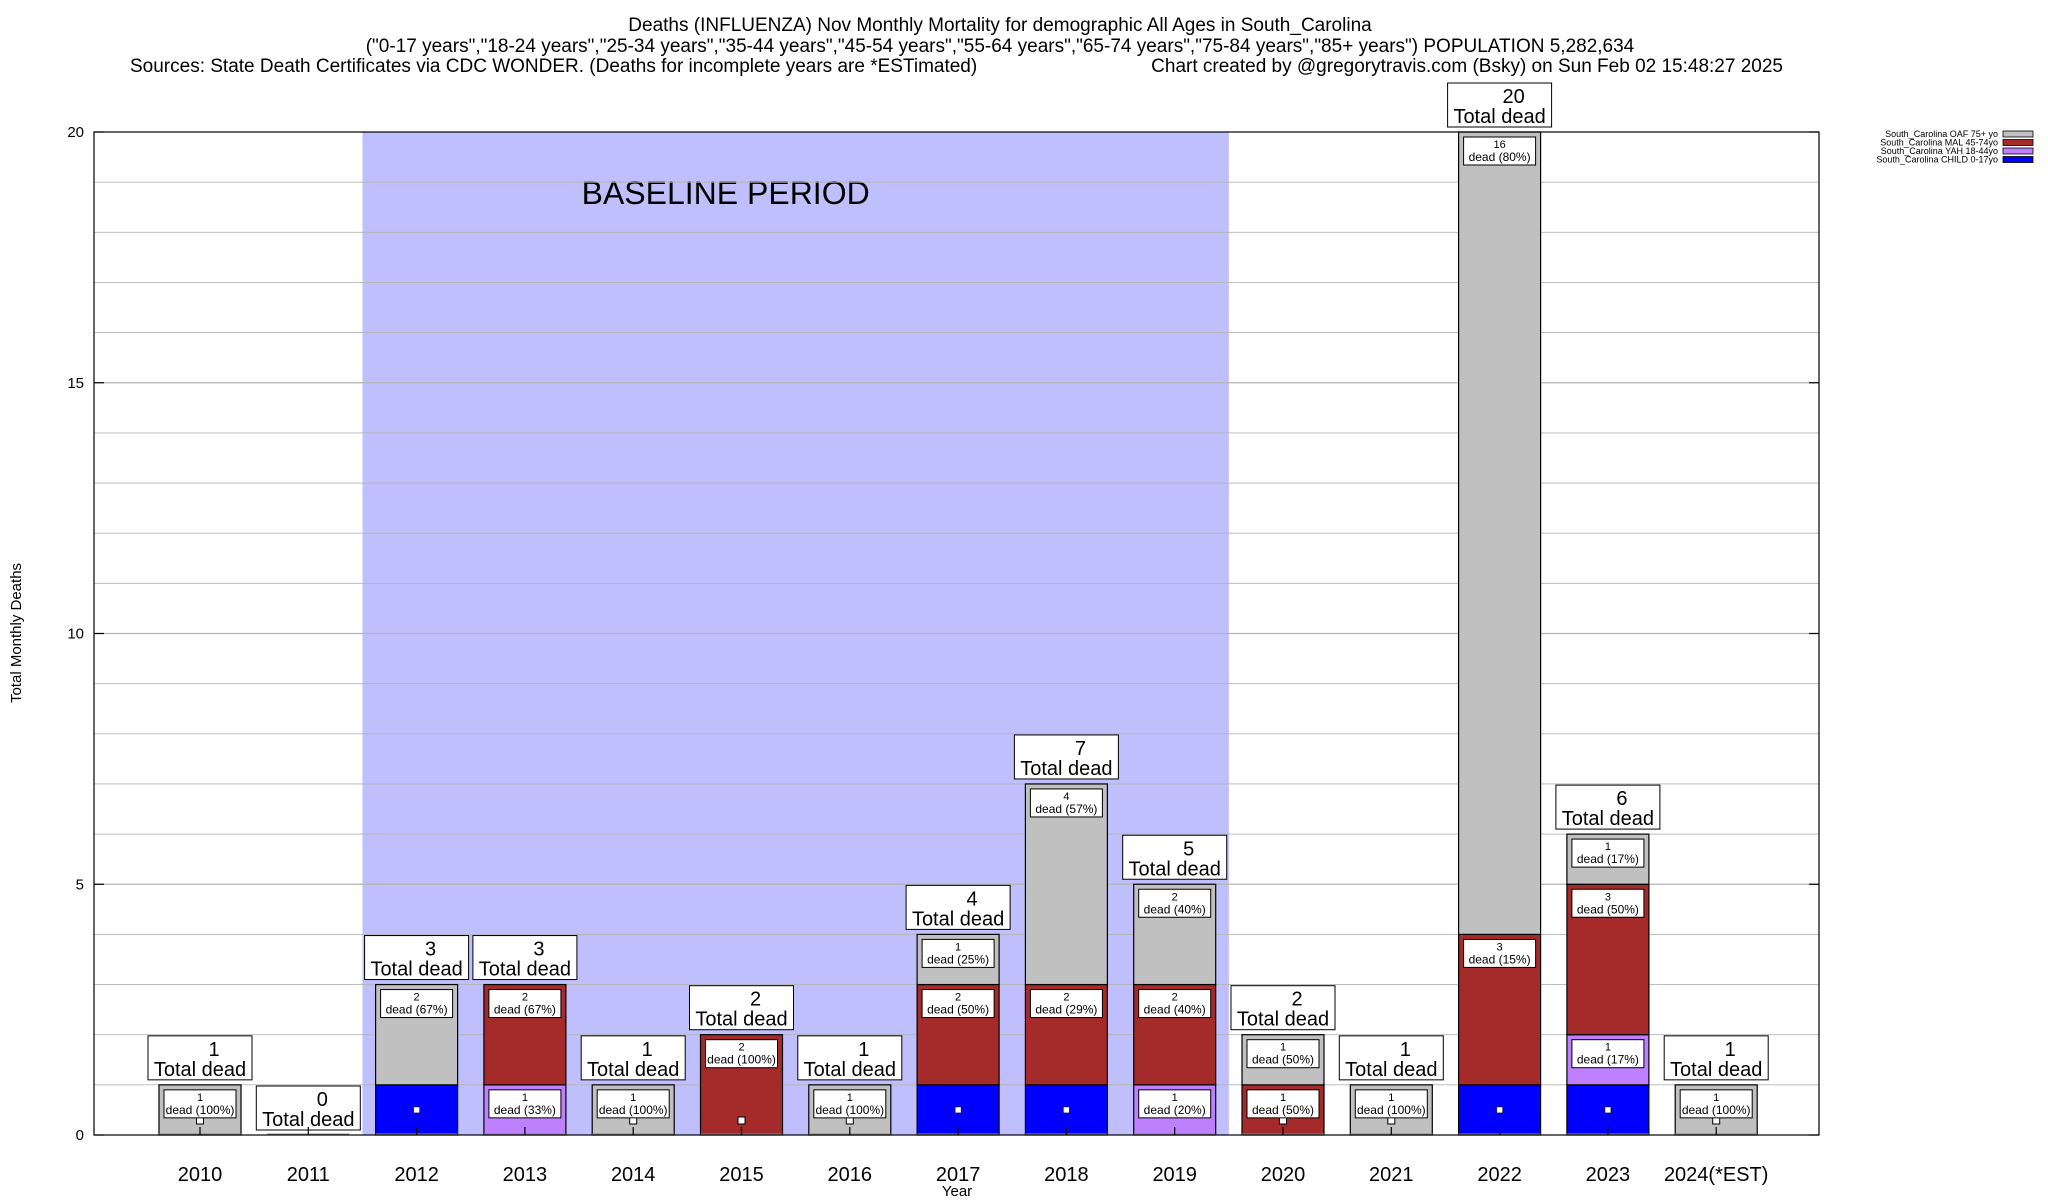 This screenshot has height=1200, width=2048. What do you see at coordinates (75, 132) in the screenshot?
I see `y-tick-label: 20` at bounding box center [75, 132].